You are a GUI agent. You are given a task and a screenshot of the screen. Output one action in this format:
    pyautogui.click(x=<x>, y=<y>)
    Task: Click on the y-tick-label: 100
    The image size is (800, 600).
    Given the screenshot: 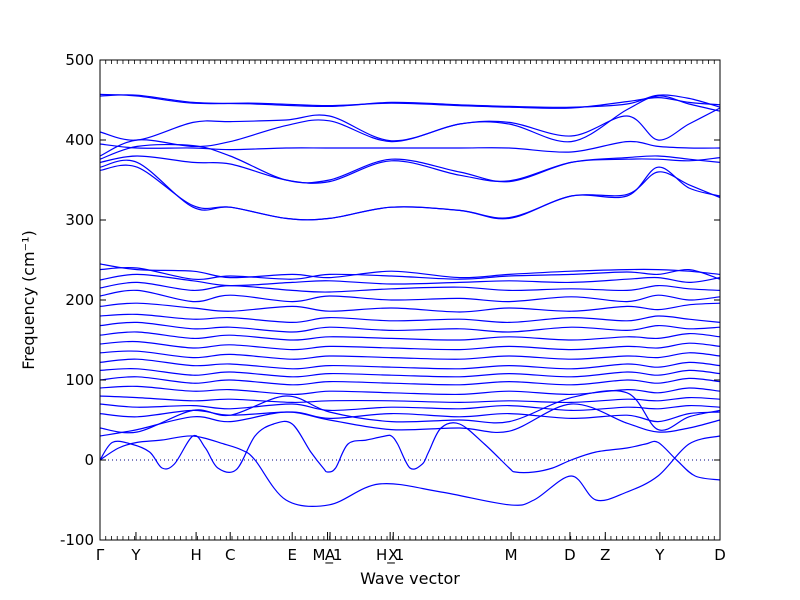 What is the action you would take?
    pyautogui.click(x=79, y=380)
    